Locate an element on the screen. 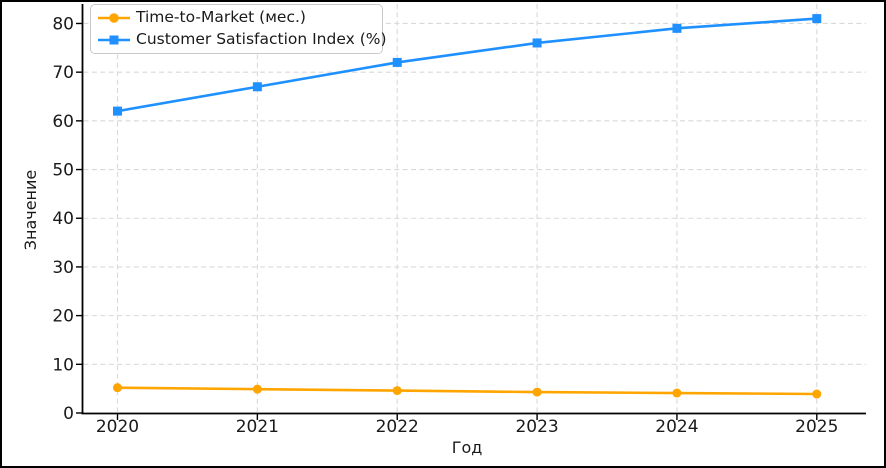 This screenshot has width=886, height=468. svg-text: 10 is located at coordinates (63, 365).